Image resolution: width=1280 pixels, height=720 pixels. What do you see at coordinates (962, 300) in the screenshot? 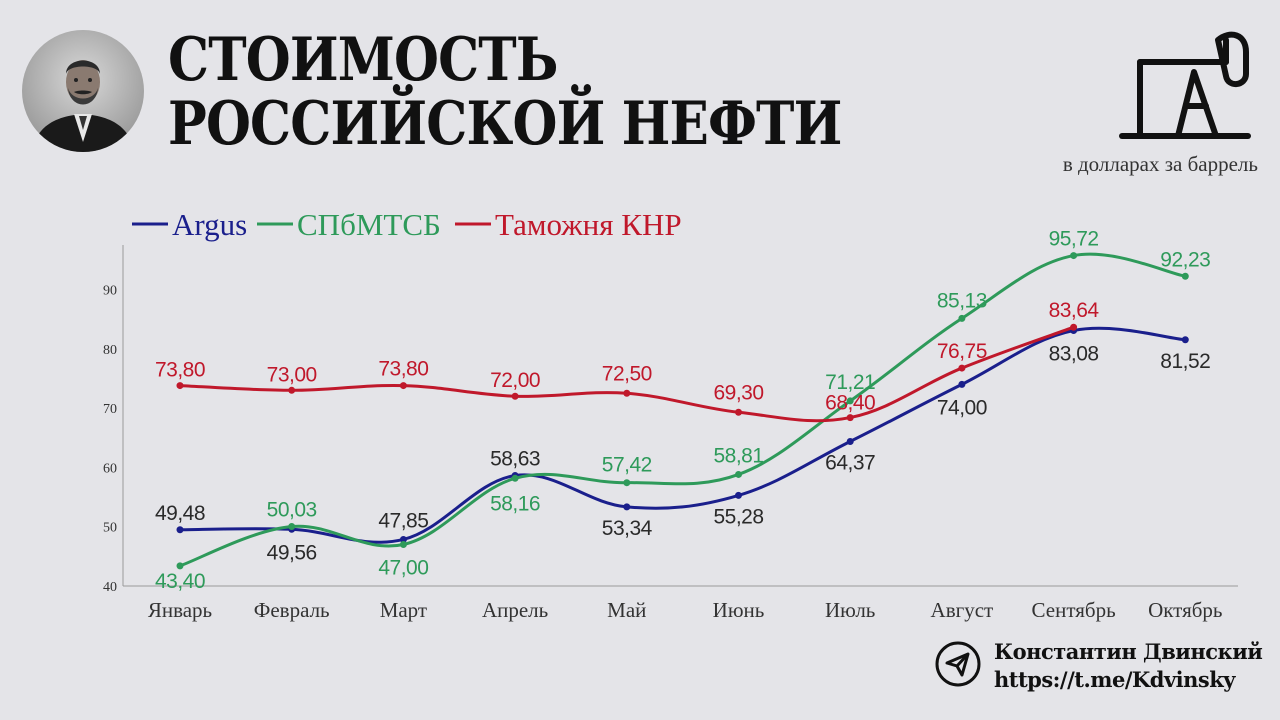
I see `data-label: 85,13` at bounding box center [962, 300].